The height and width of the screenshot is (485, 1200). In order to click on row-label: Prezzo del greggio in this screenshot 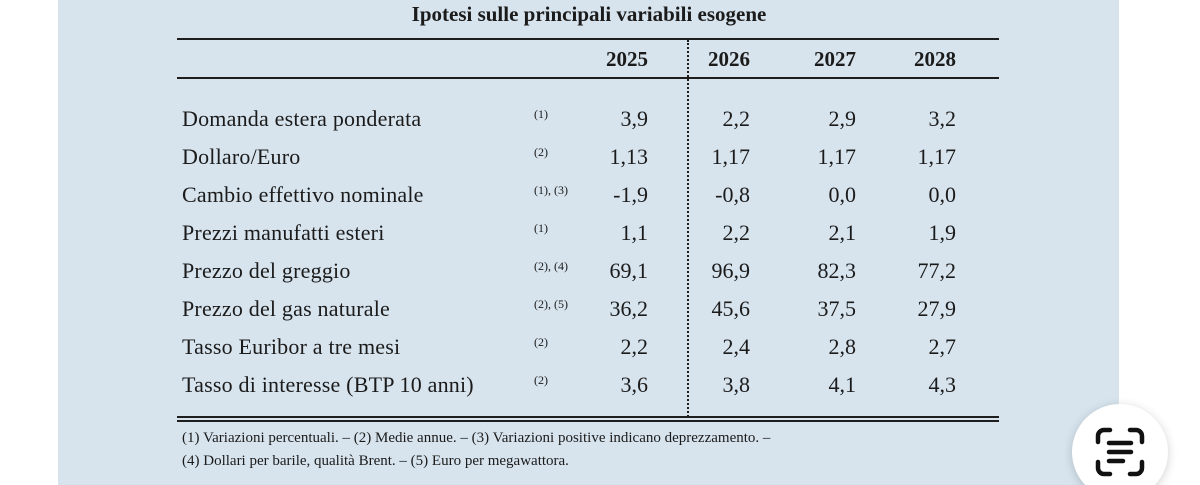, I will do `click(266, 270)`.